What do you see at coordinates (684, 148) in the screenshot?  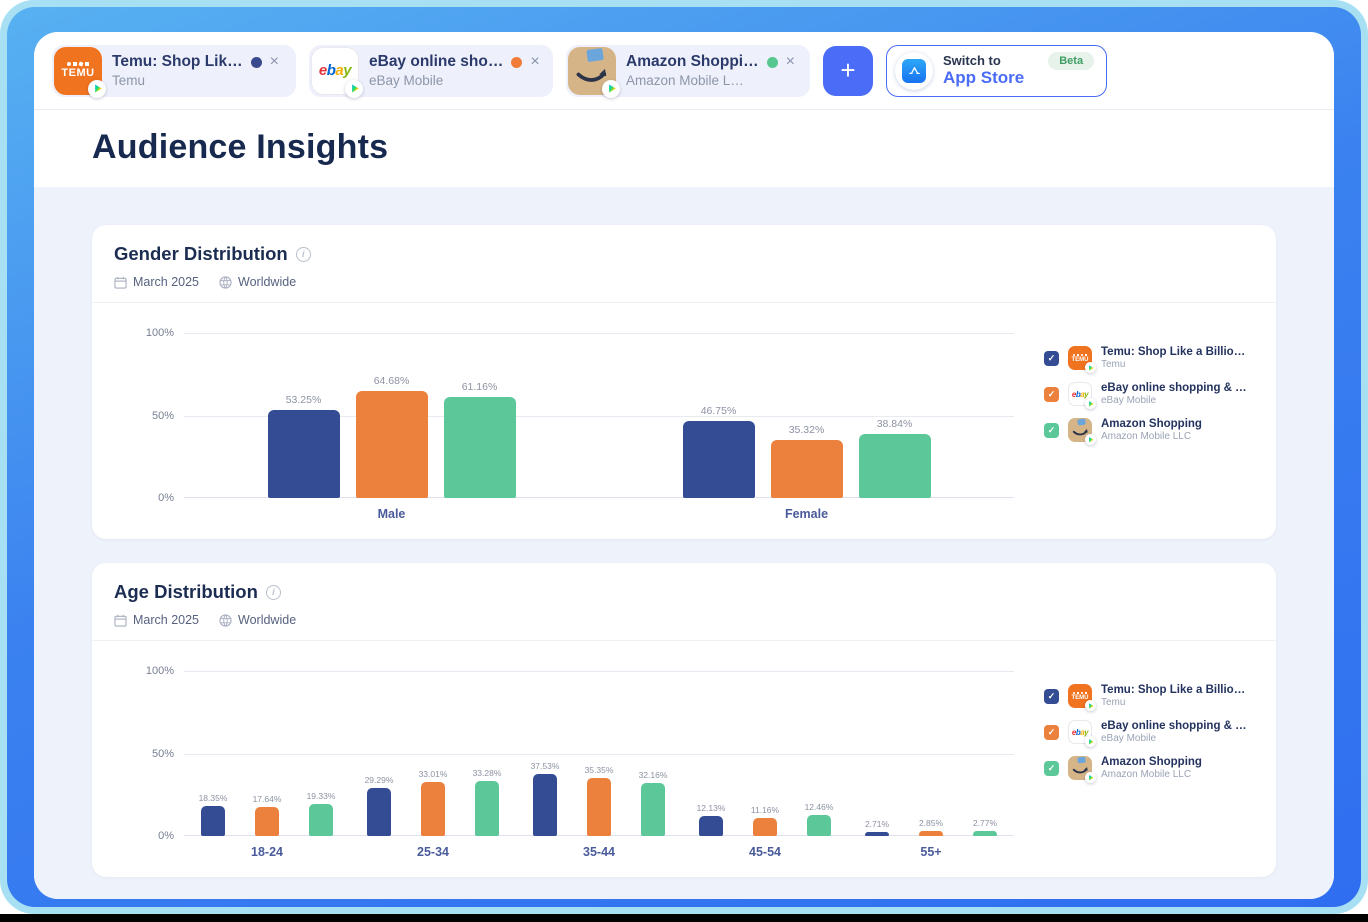 I see `page-header: Audience Insights` at bounding box center [684, 148].